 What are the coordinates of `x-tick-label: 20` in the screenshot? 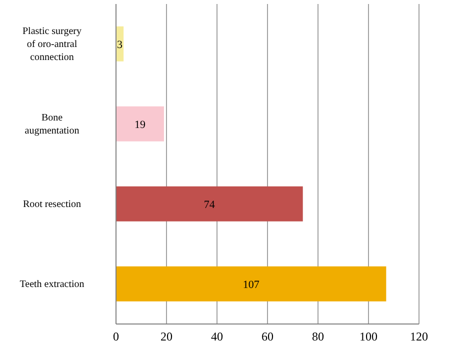 It's located at (166, 337).